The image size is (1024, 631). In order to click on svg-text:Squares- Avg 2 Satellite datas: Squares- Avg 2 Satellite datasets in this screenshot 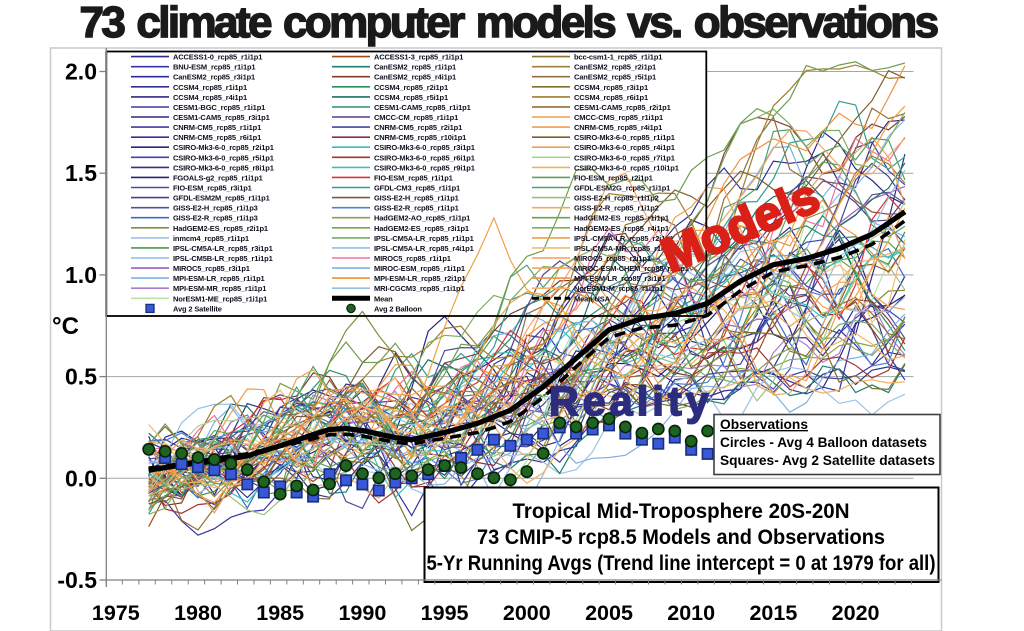, I will do `click(827, 460)`.